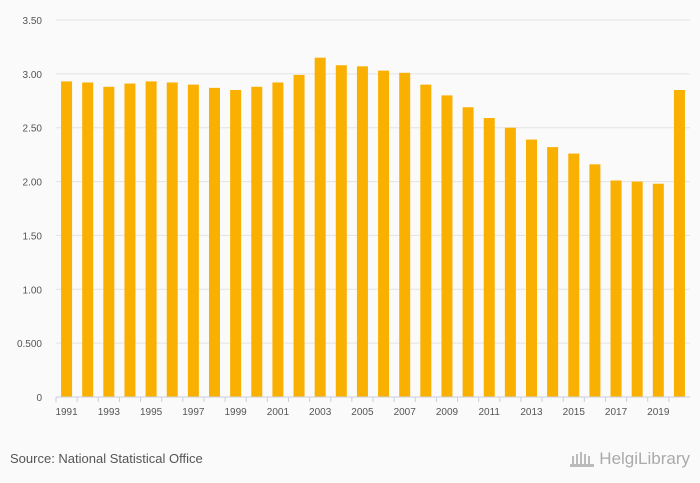 This screenshot has width=700, height=483. Describe the element at coordinates (531, 268) in the screenshot. I see `bar-2013` at that location.